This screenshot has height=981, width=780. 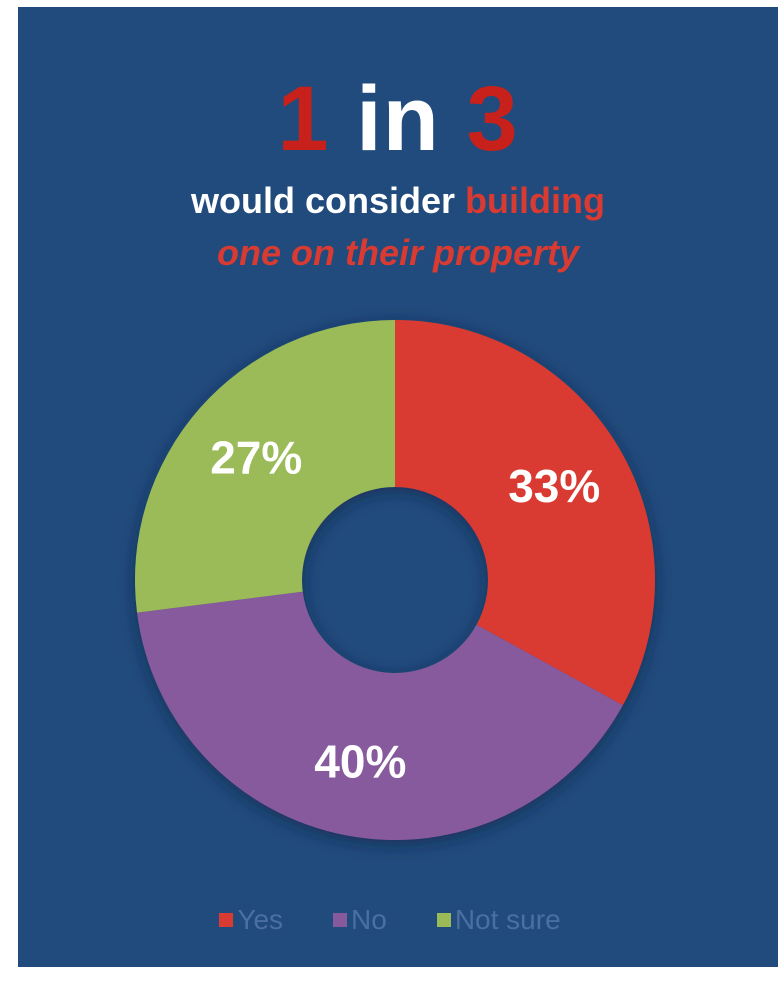 I want to click on headline-number-3: 3, so click(x=492, y=119).